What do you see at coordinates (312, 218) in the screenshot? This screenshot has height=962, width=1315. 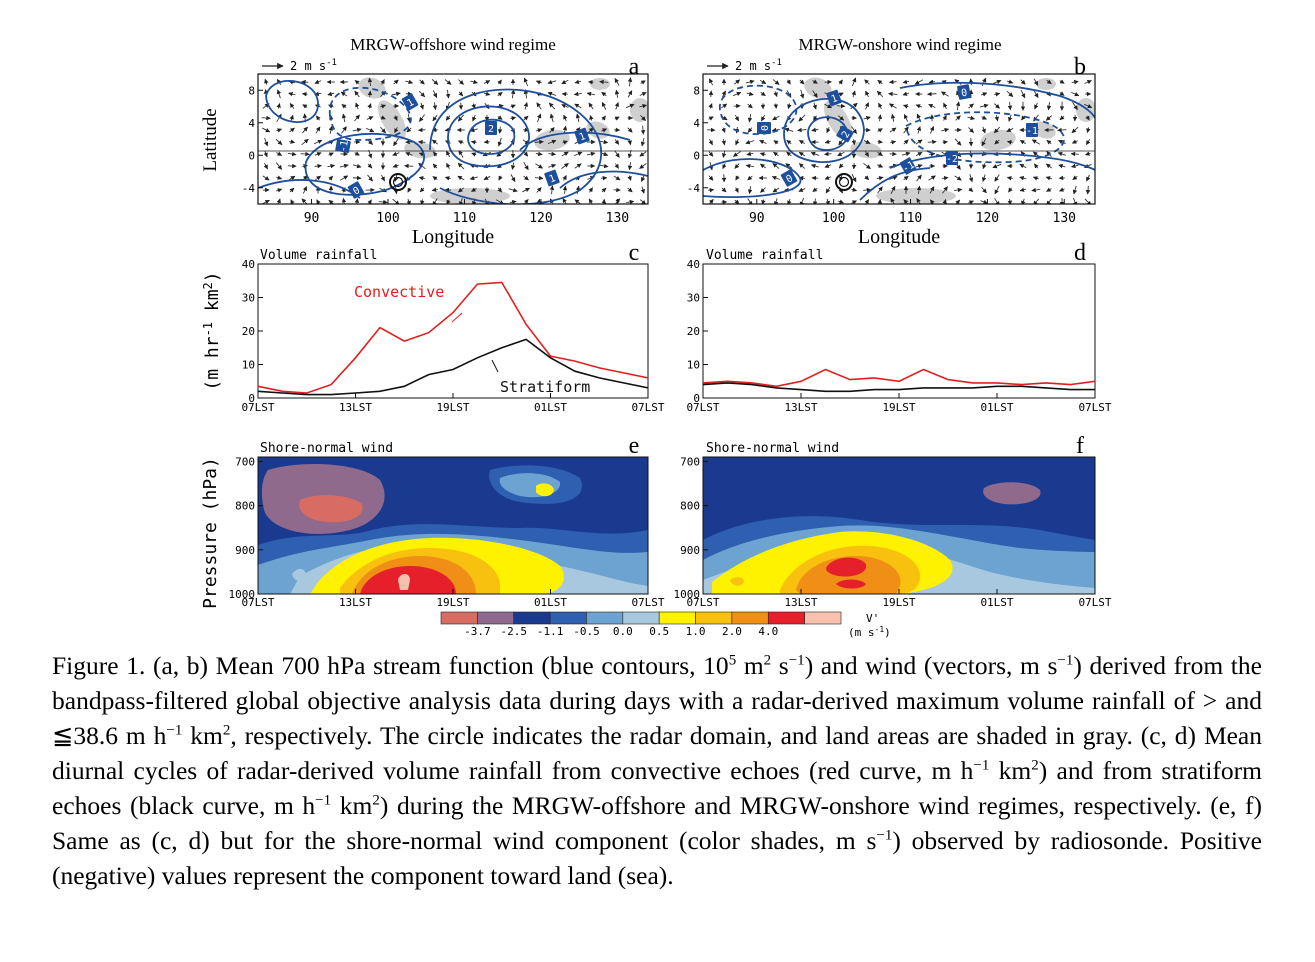 I see `lon-tick-label: 90` at bounding box center [312, 218].